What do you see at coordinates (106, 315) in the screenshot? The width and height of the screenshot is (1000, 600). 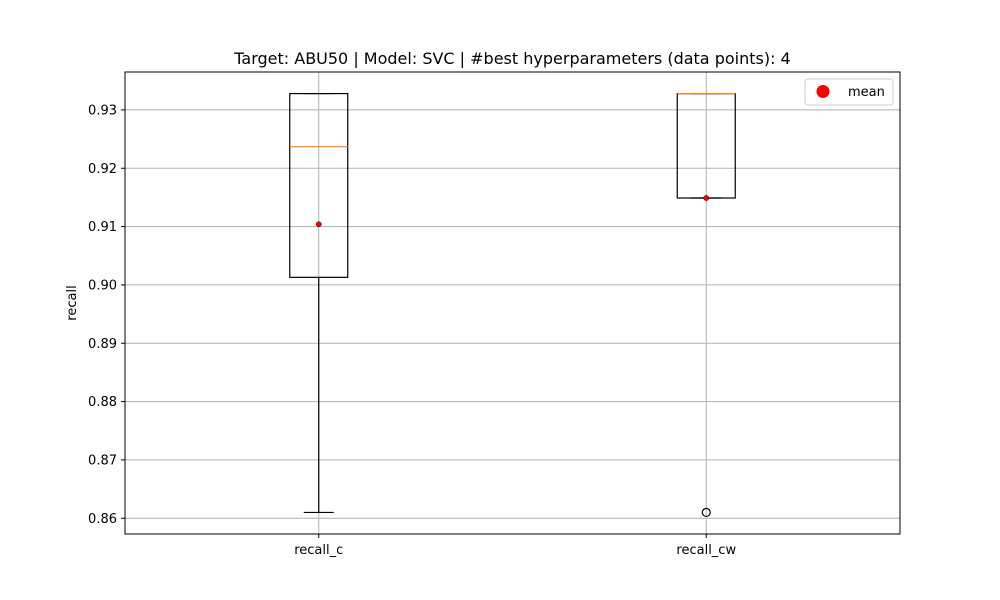 I see `y-axis-ticks: 0.86 0.87 0.88 0.89 0.90 0.91 0.92 0.93` at bounding box center [106, 315].